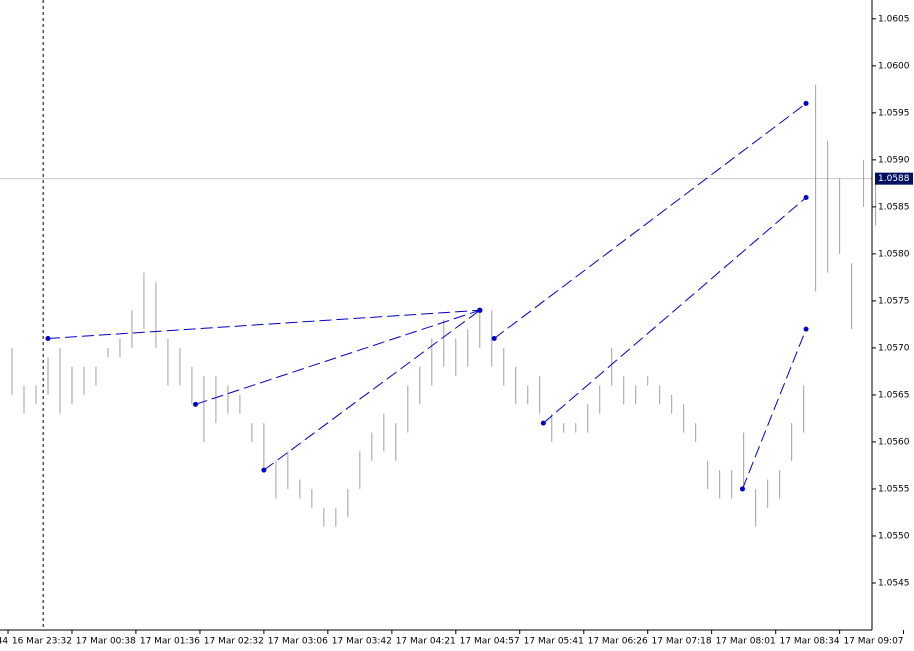 This screenshot has height=651, width=914. What do you see at coordinates (894, 536) in the screenshot?
I see `y-tick-label: 1.0550` at bounding box center [894, 536].